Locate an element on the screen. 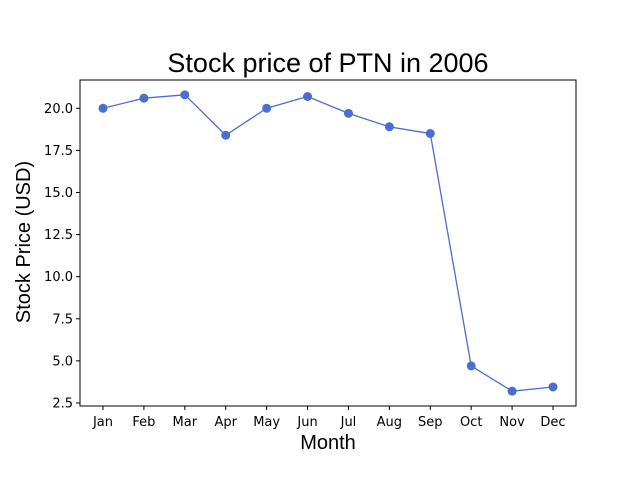 Image resolution: width=640 pixels, height=480 pixels. x-tick-label: Feb is located at coordinates (143, 422).